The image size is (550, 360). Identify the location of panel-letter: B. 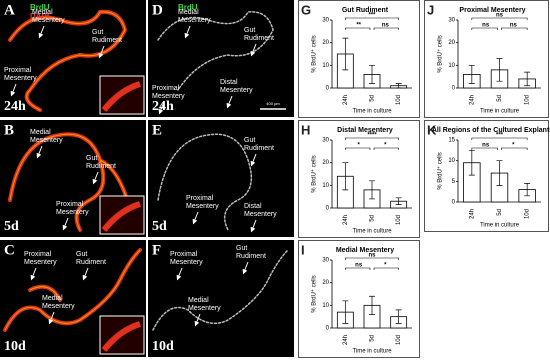
(9, 130).